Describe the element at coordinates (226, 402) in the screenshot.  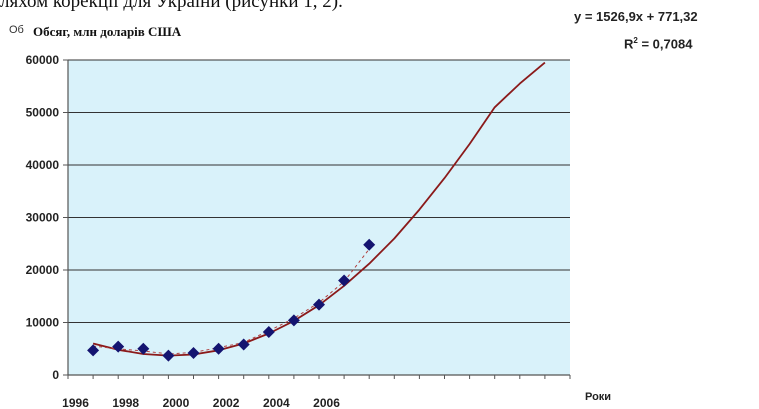
I see `x-tick-label: 2002` at that location.